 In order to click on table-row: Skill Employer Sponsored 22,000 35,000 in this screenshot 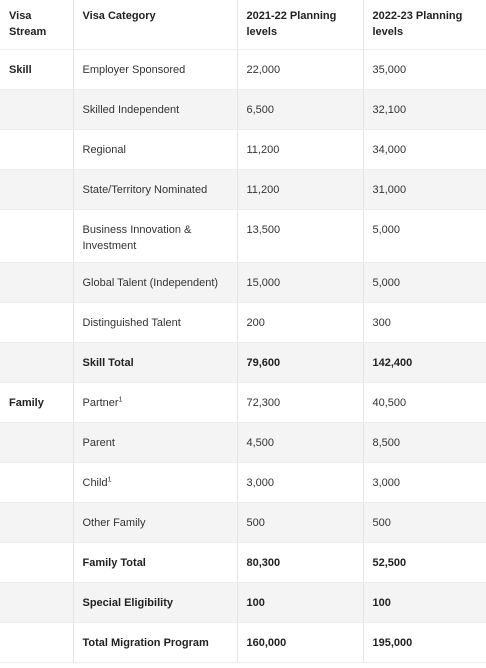, I will do `click(243, 69)`.